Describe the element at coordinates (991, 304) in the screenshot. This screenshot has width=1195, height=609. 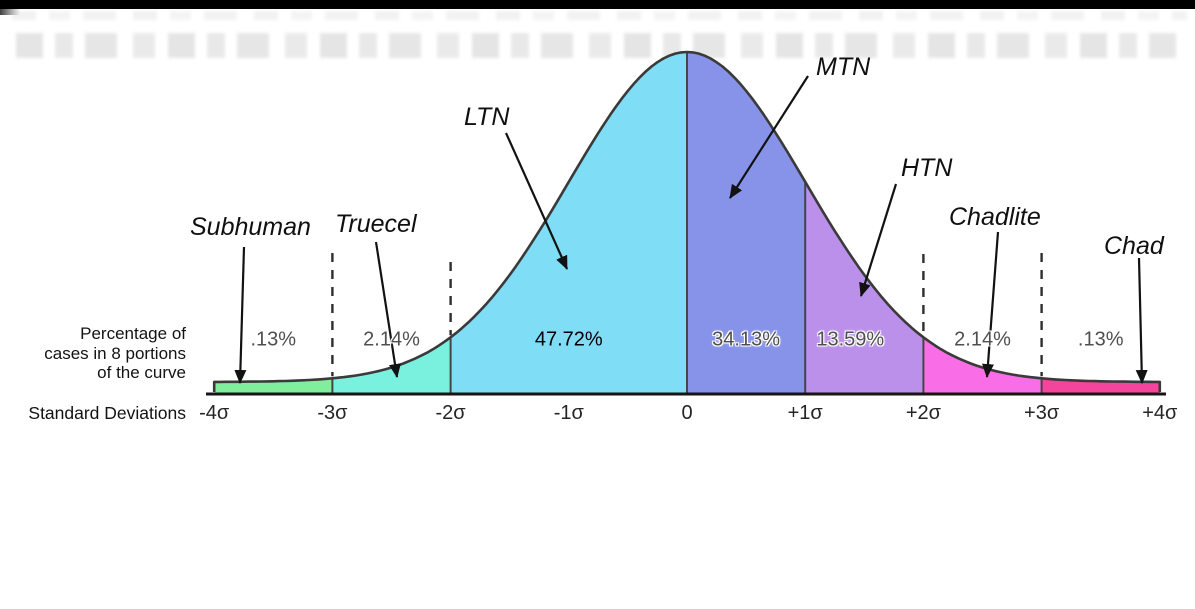
I see `annotation-arrow-chadlite` at that location.